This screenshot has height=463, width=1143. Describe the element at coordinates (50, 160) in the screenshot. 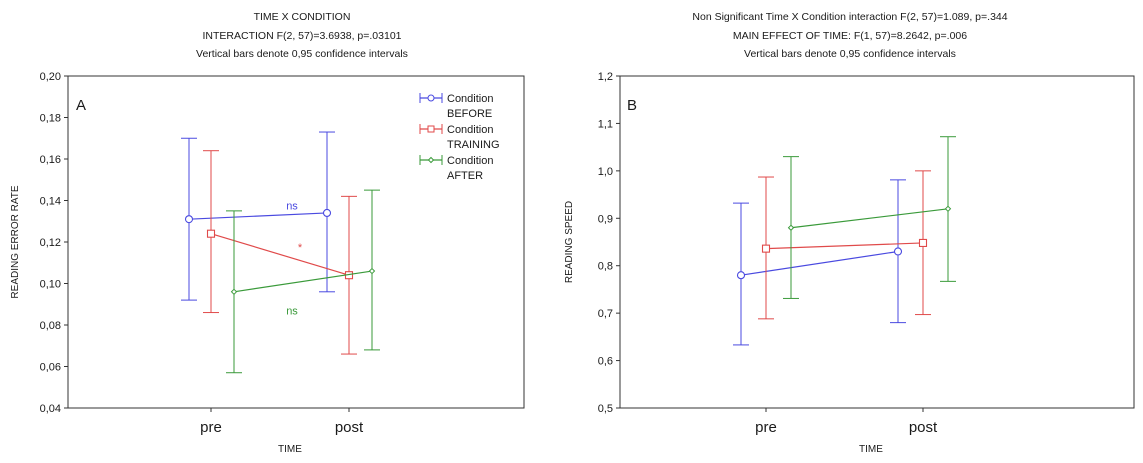

I see `chart-a-ytick-label: 0,16` at that location.